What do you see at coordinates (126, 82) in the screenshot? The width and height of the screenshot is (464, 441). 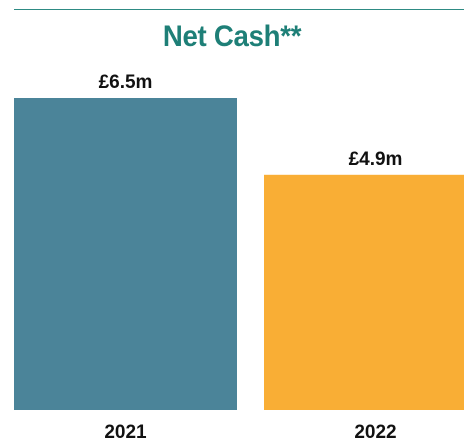 I see `value-label-2021: £6.5m` at bounding box center [126, 82].